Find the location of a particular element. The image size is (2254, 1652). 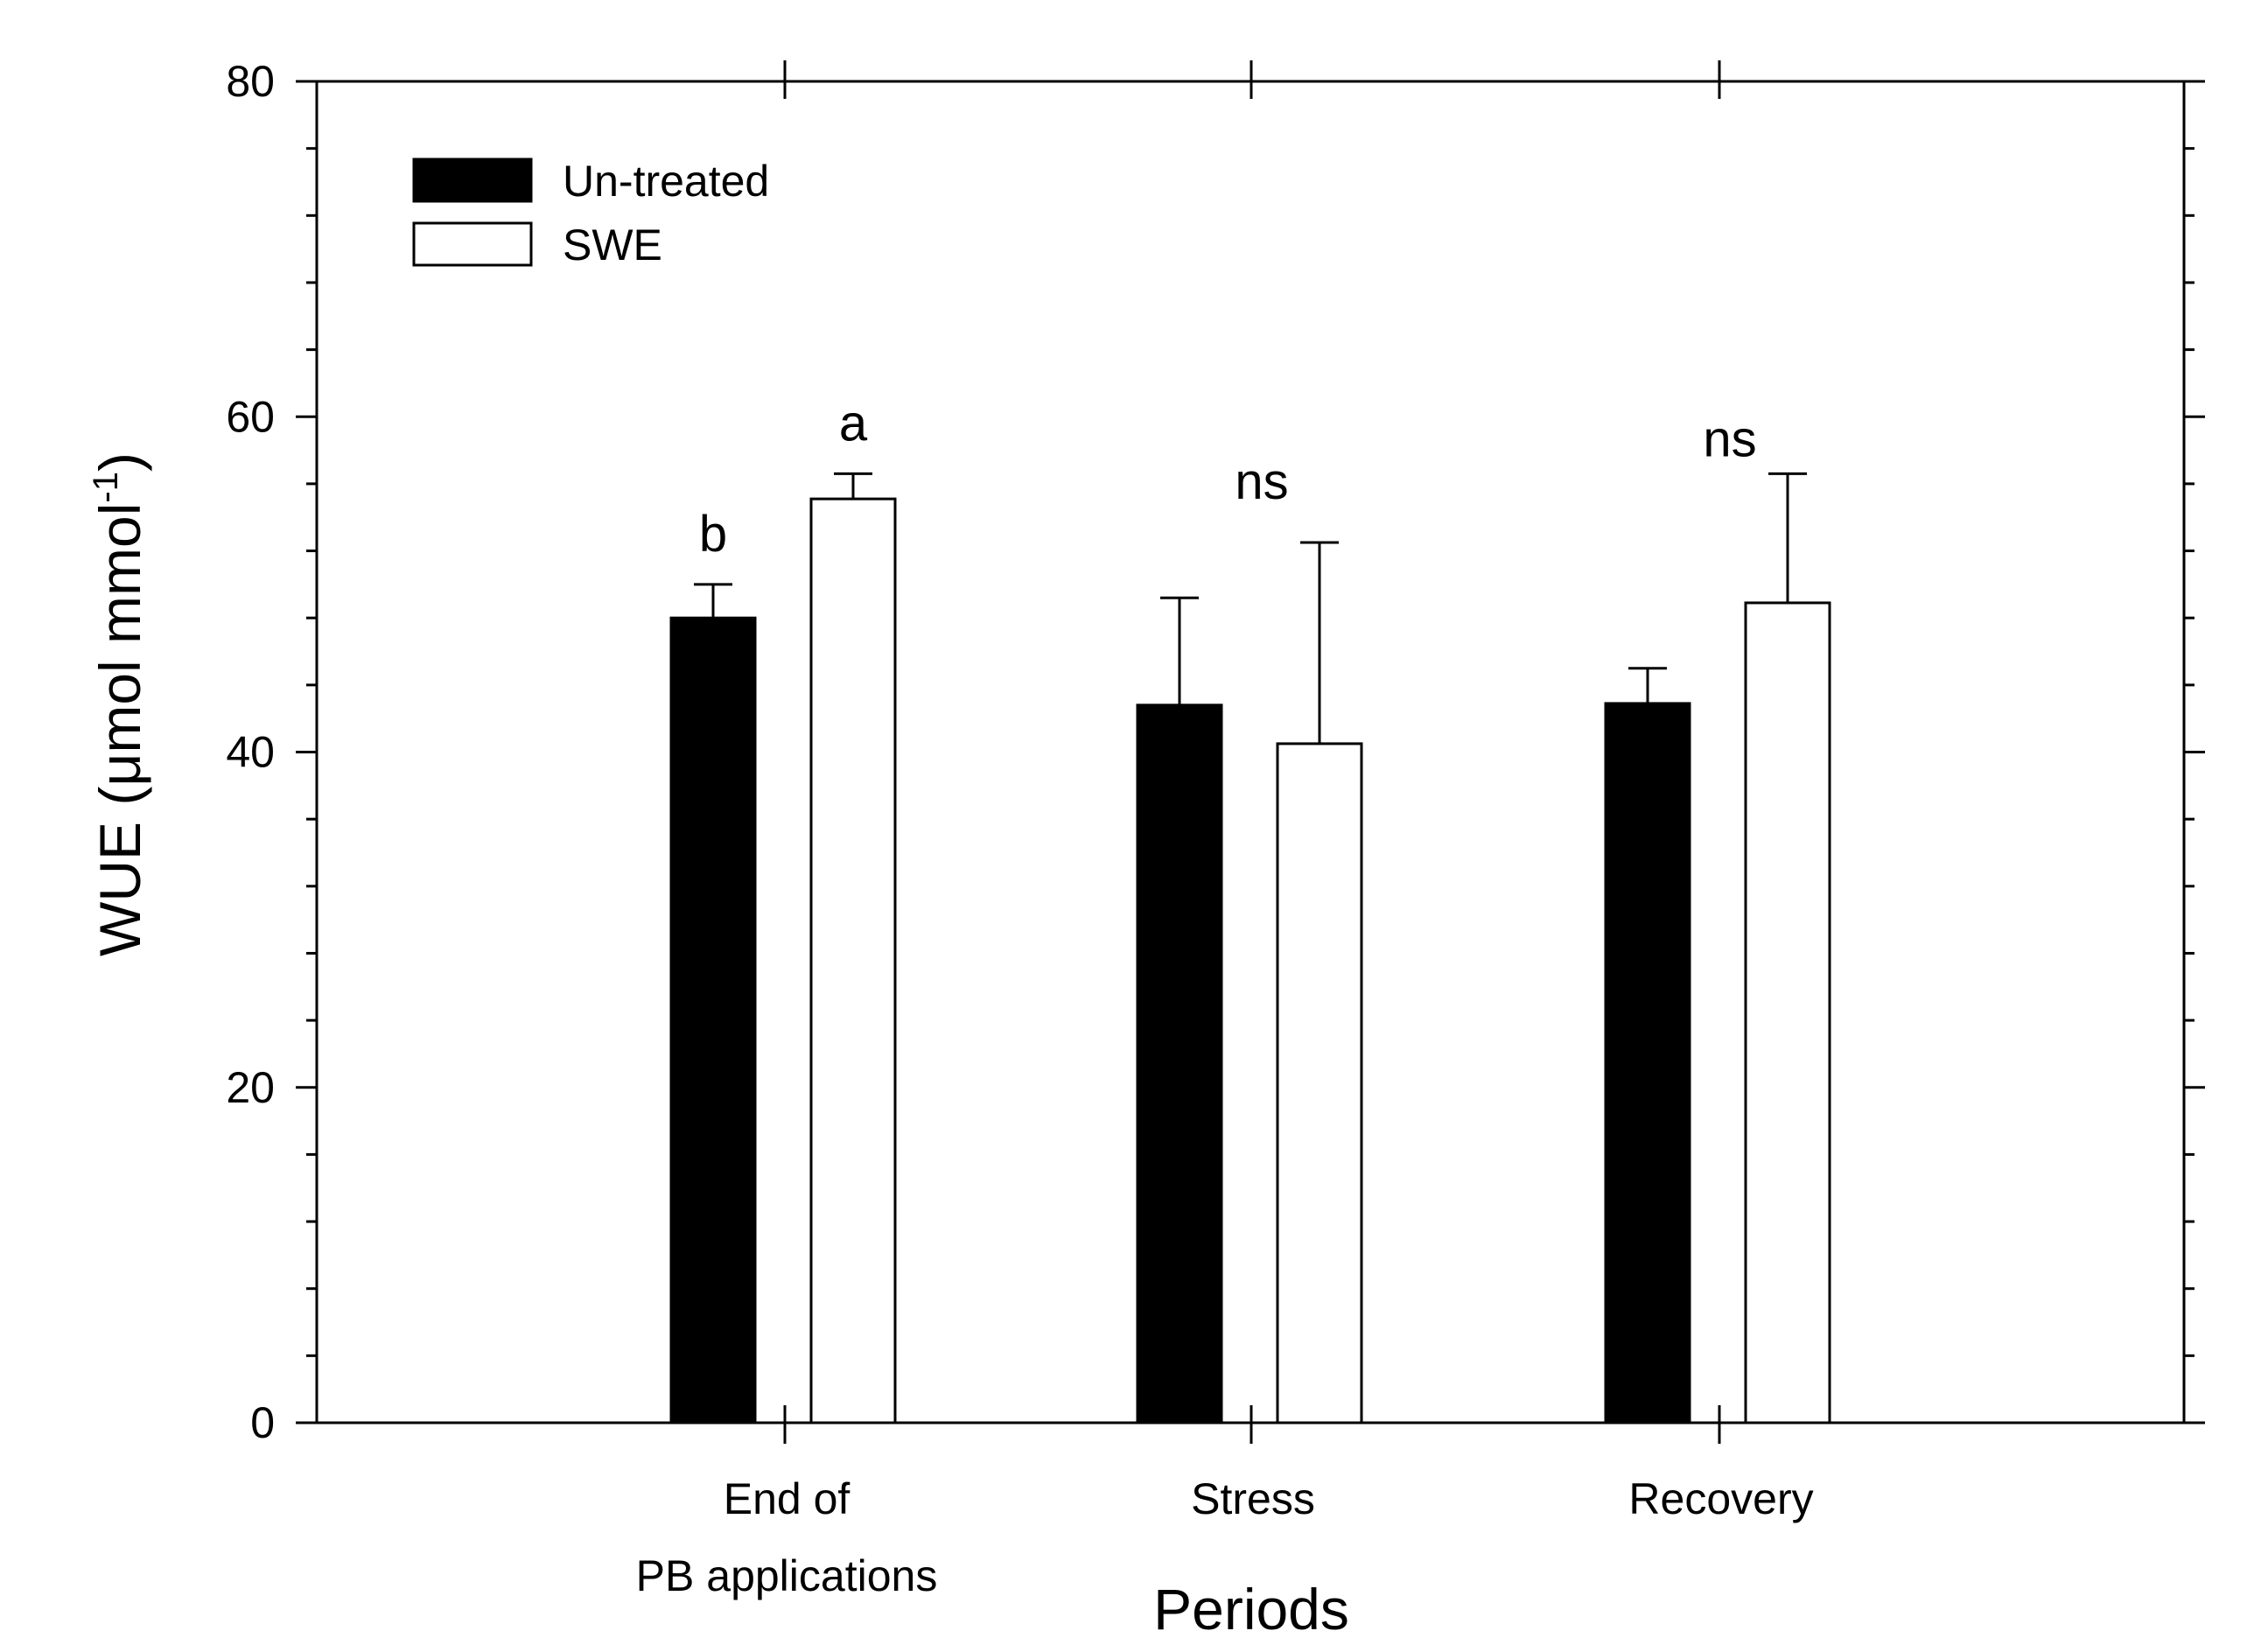

y-tick-label: 80 is located at coordinates (250, 81).